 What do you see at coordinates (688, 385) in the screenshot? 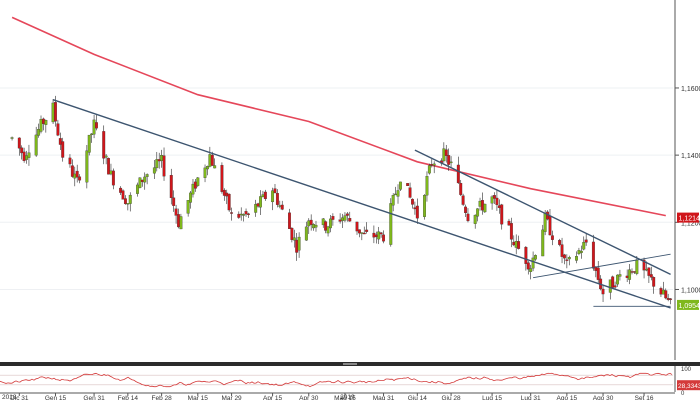
I see `oscillator-marker-bg` at bounding box center [688, 385].